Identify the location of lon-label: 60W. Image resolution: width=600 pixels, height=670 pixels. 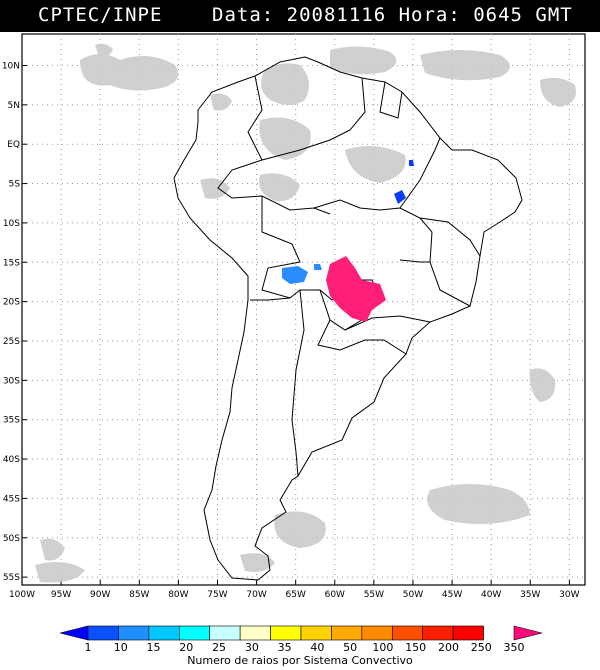
(335, 595).